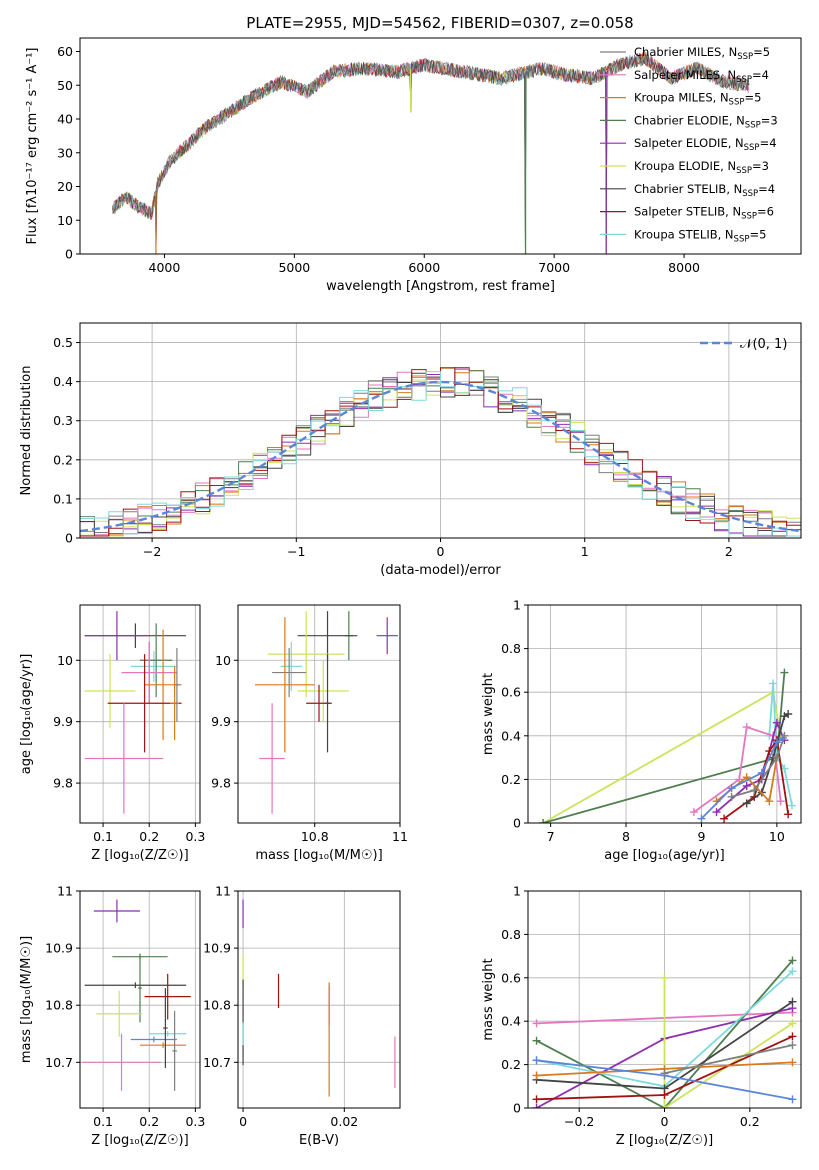 Image resolution: width=819 pixels, height=1170 pixels. Describe the element at coordinates (704, 213) in the screenshot. I see `legend-entry: Salpeter STELIB, NSSP=6` at that location.